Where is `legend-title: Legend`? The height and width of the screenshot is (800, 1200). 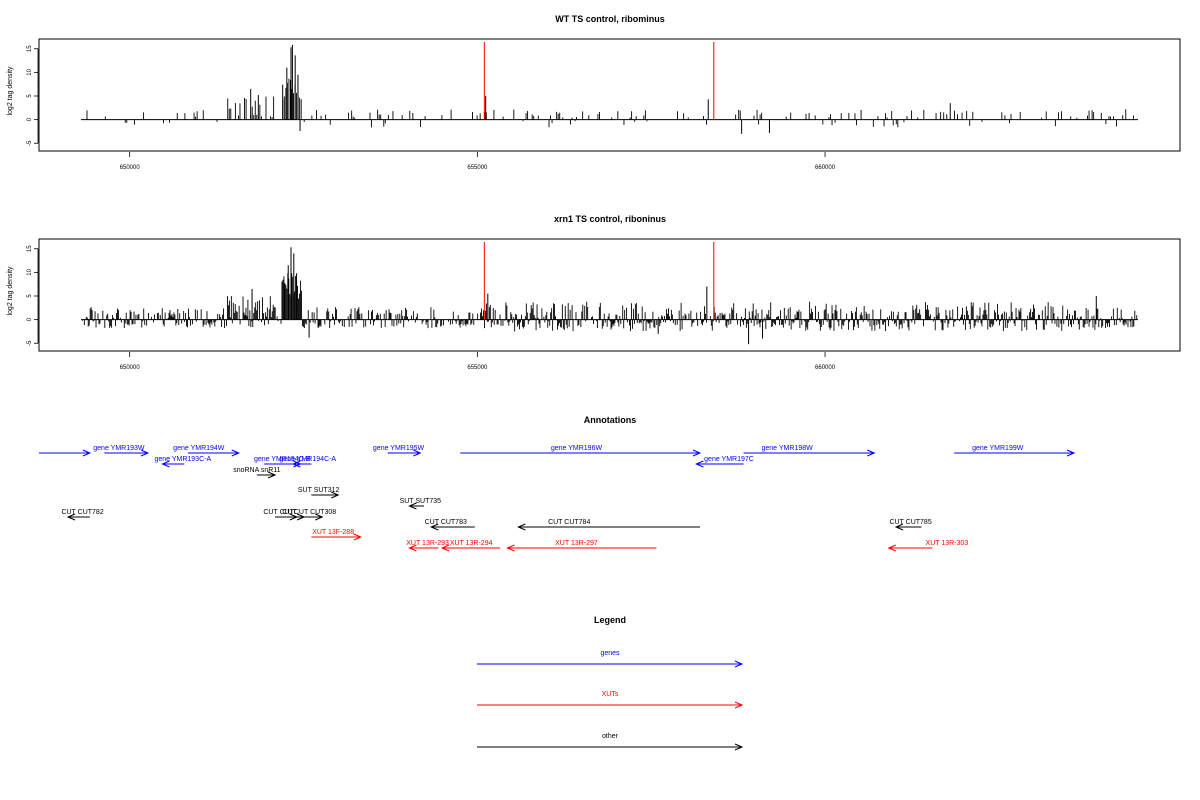 legend-title: Legend is located at coordinates (610, 620).